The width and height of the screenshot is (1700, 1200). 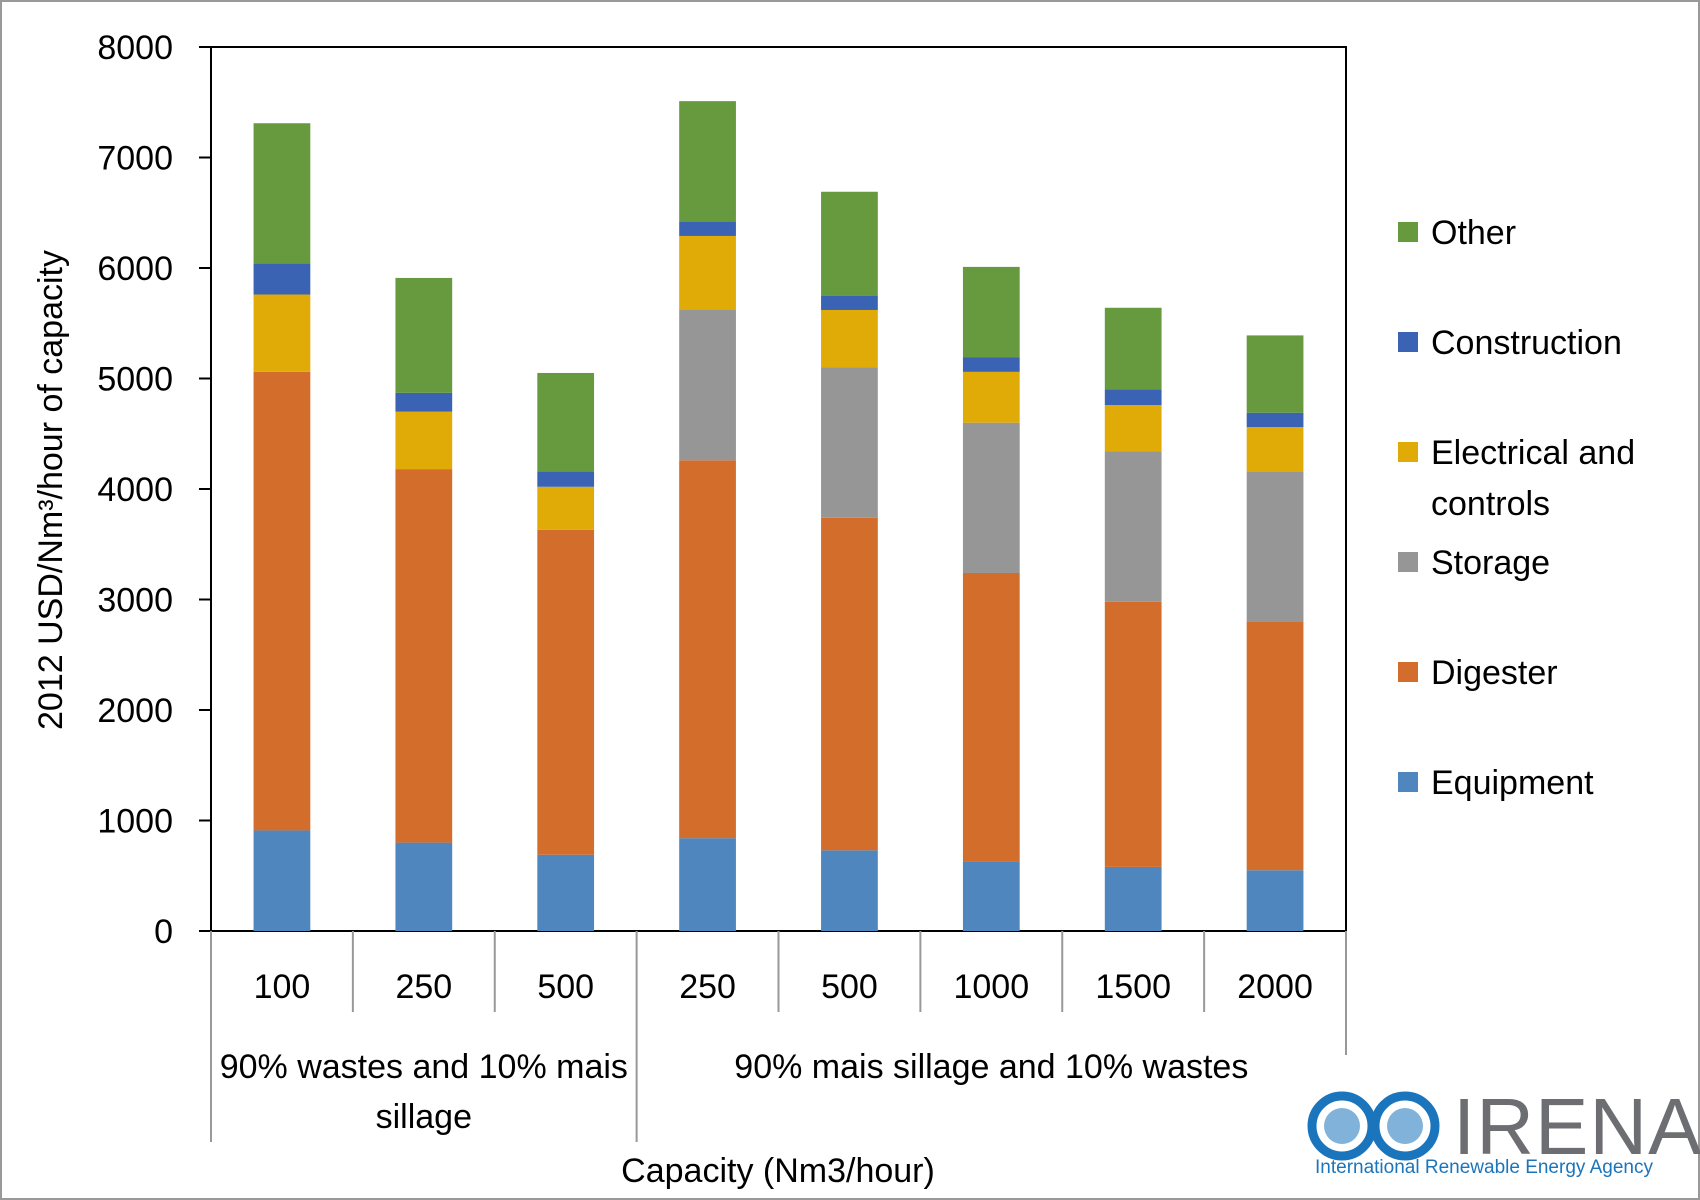 I want to click on legend-label: Electrical and, so click(x=1533, y=453).